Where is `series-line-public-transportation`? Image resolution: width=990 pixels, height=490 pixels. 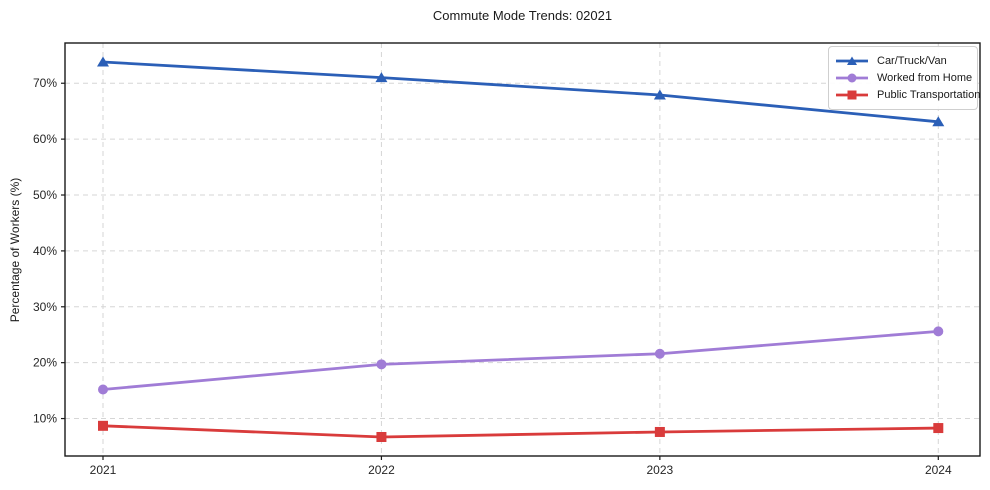
series-line-public-transportation is located at coordinates (520, 431).